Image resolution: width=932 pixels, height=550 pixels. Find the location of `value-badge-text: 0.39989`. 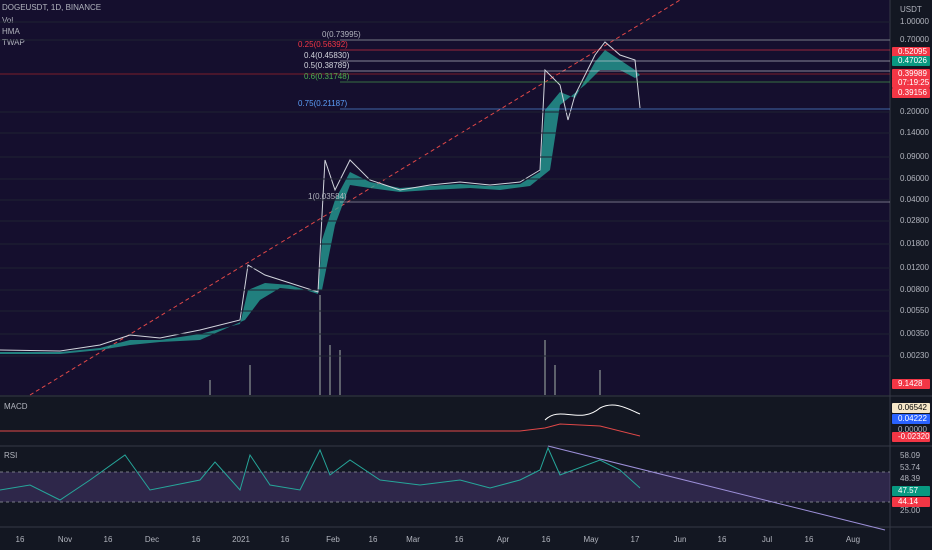

value-badge-text: 0.39989 is located at coordinates (912, 73).